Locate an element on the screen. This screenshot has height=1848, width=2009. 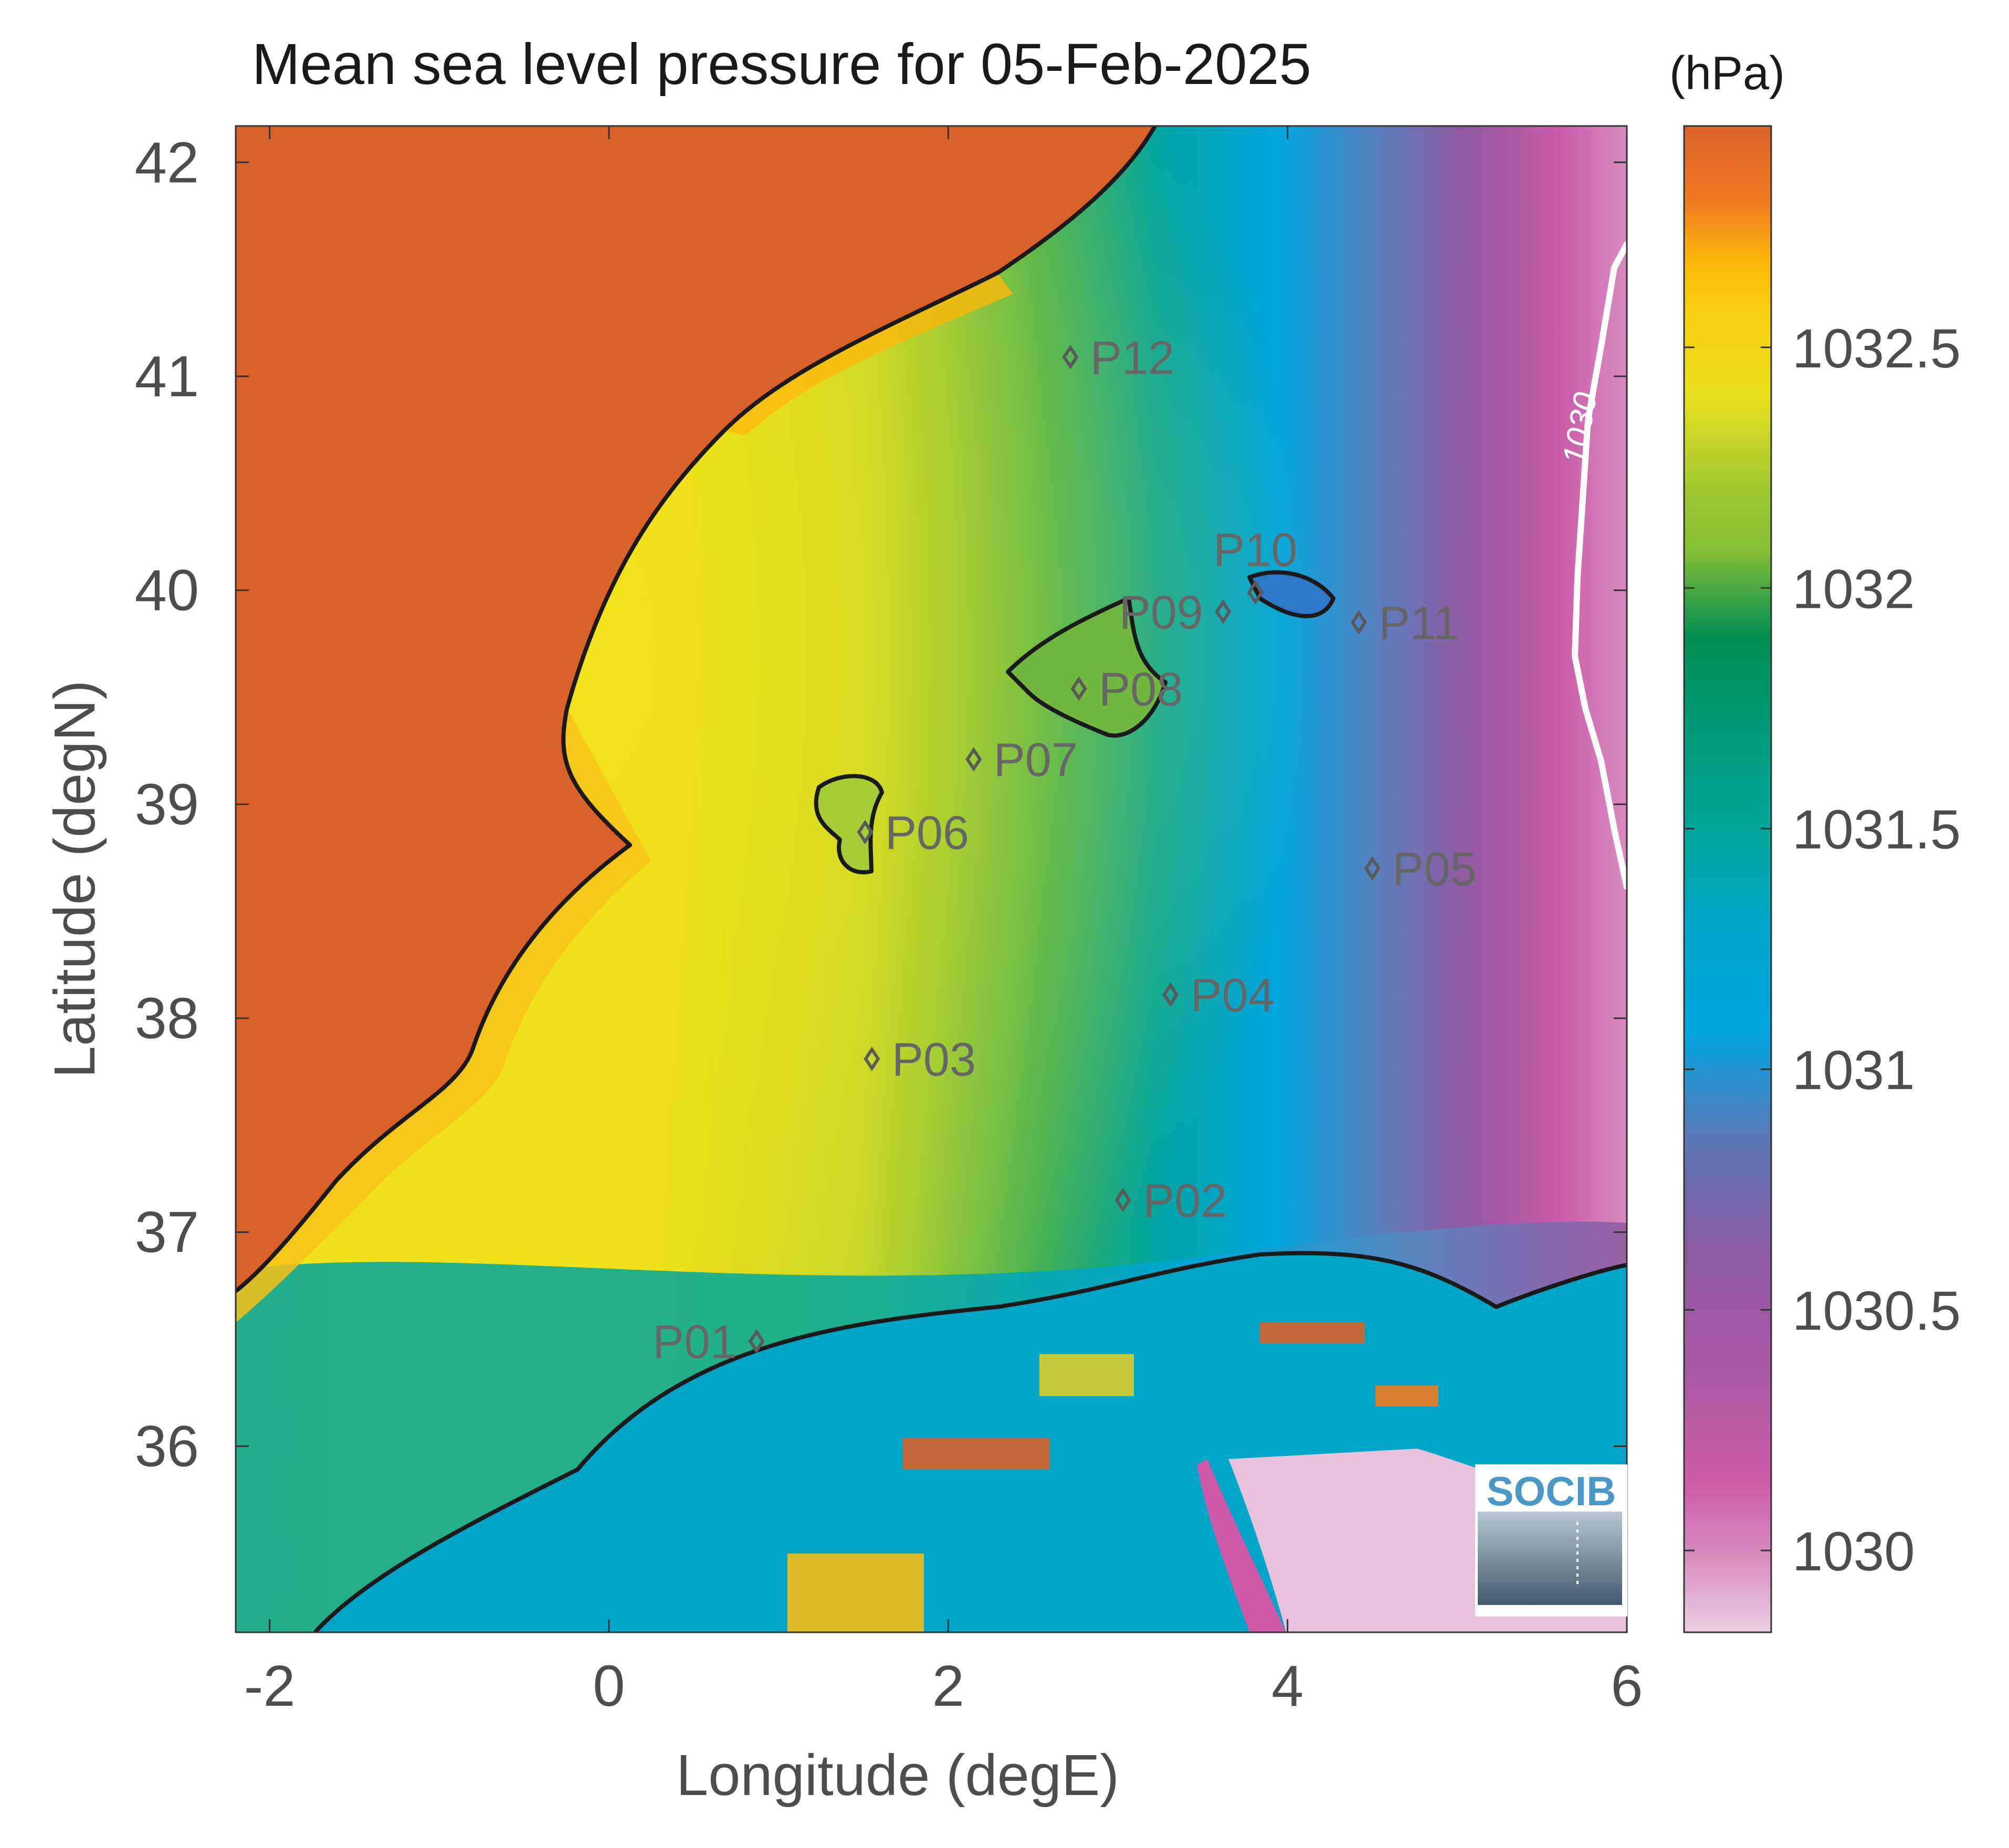
y-tick-label: 36 is located at coordinates (167, 1447).